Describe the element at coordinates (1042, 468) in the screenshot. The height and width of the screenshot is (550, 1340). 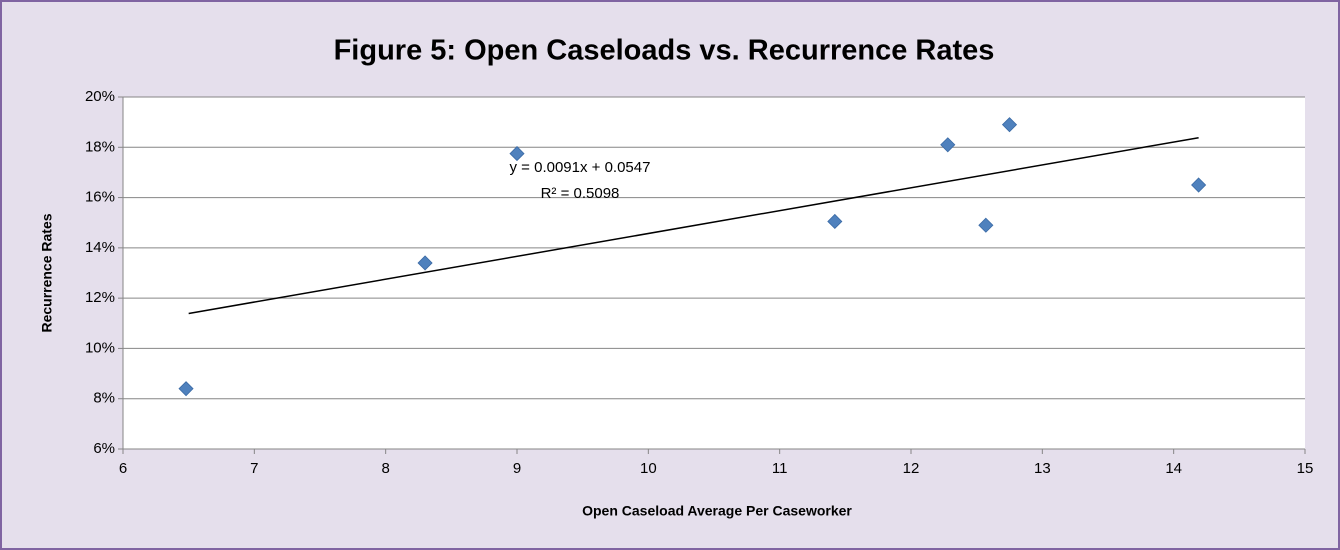
I see `x-tick-label: 13` at that location.